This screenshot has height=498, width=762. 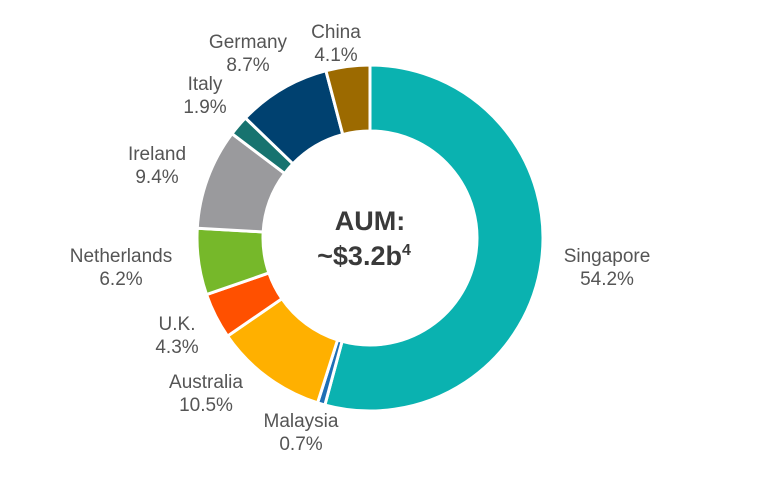 What do you see at coordinates (156, 177) in the screenshot?
I see `slice-label-value: 9.4%` at bounding box center [156, 177].